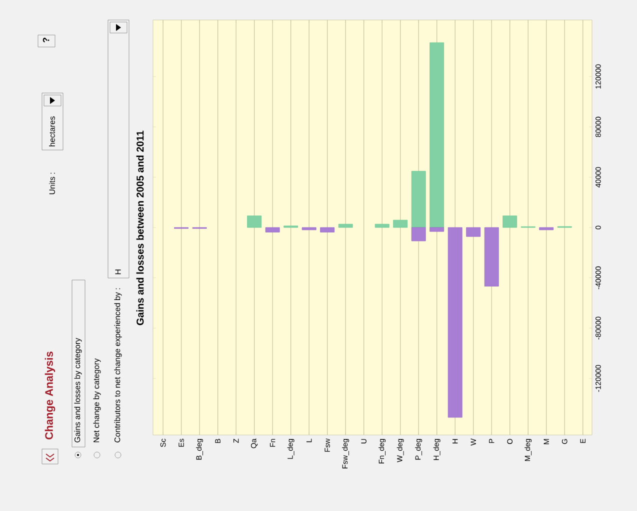 The width and height of the screenshot is (637, 511). I want to click on text: H, so click(118, 272).